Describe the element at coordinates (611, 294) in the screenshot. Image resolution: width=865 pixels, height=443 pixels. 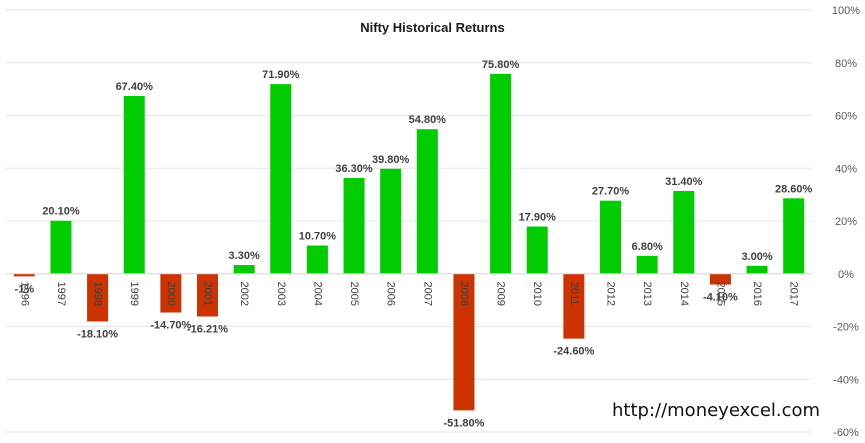
I see `x-tick-label: 2012` at that location.